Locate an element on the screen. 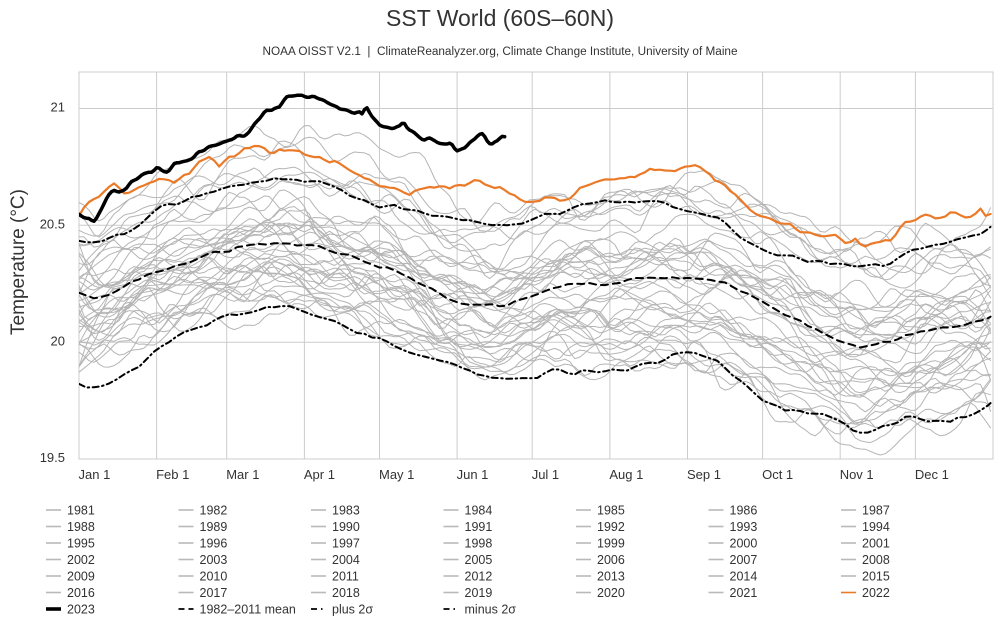 This screenshot has height=641, width=1000. svg-text: Jan 1 is located at coordinates (95, 474).